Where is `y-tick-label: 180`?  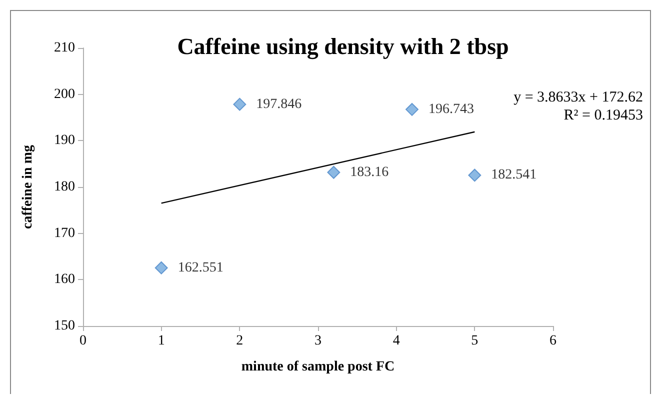 y-tick-label: 180 is located at coordinates (64, 187).